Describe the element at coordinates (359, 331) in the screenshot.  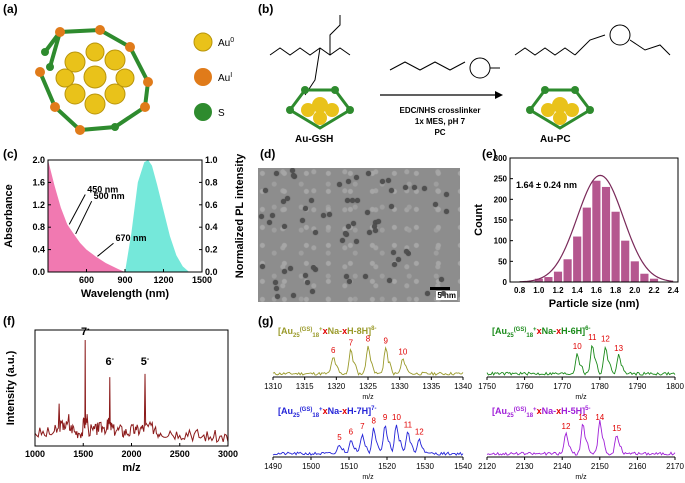
I see `title-part: H-8H]` at that location.